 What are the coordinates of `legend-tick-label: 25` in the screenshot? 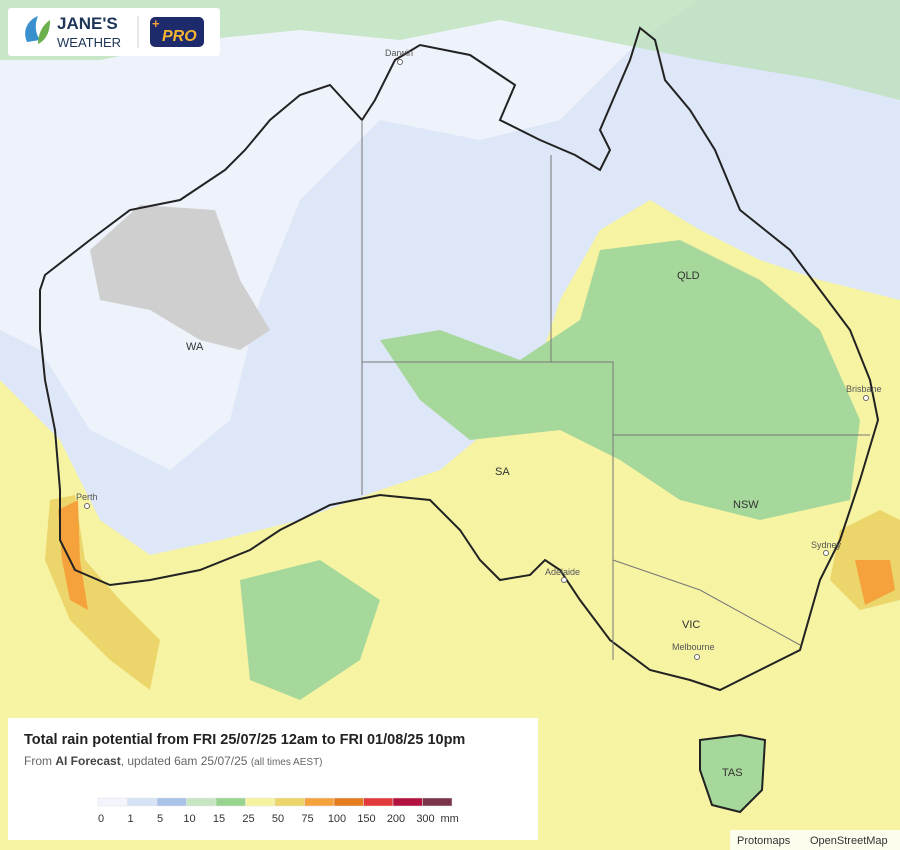 It's located at (248, 819).